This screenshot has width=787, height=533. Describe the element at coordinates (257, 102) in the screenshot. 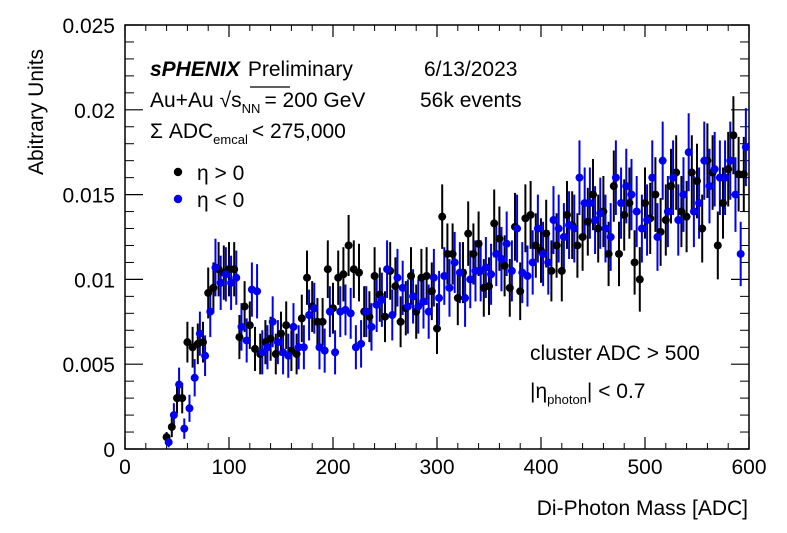

I see `annotation-system-line: Au+Au √sNN = 200 GeV` at that location.